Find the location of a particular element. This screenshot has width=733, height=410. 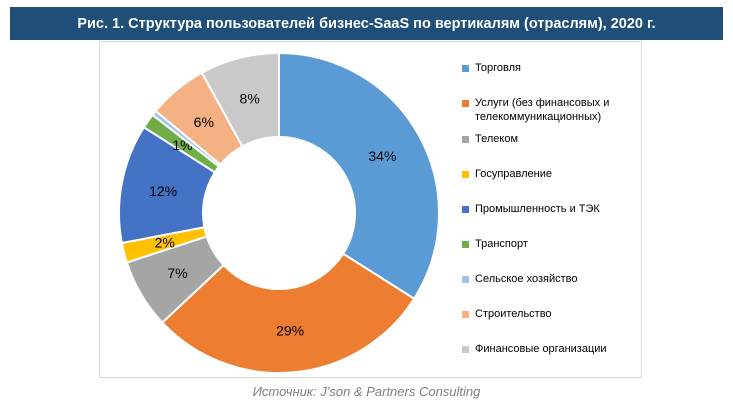

legend-label: Транспорт is located at coordinates (501, 244).